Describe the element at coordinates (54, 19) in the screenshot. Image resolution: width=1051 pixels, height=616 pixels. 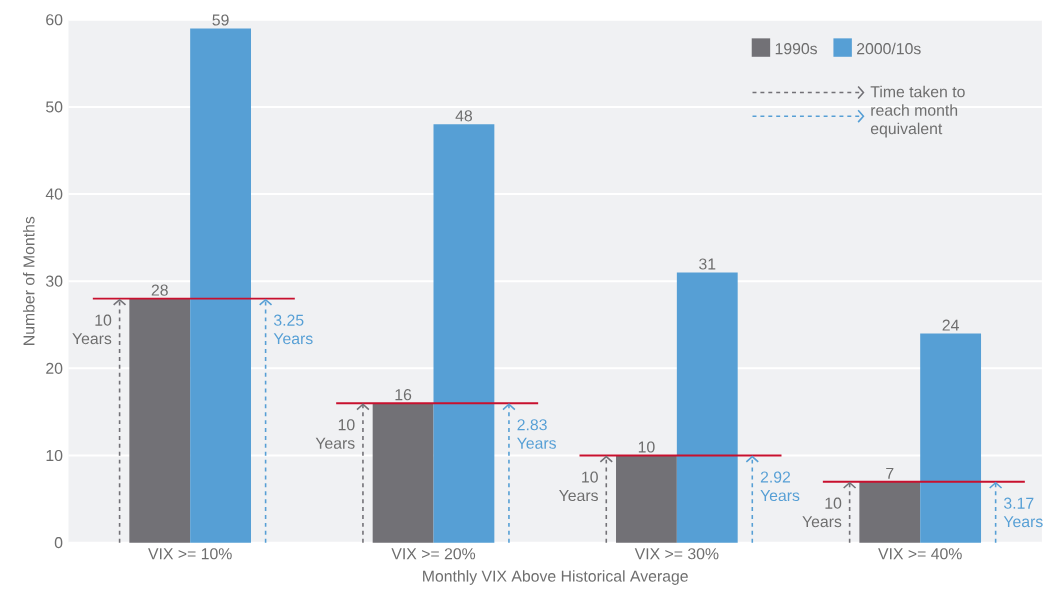
I see `y-tick-label: 60` at that location.